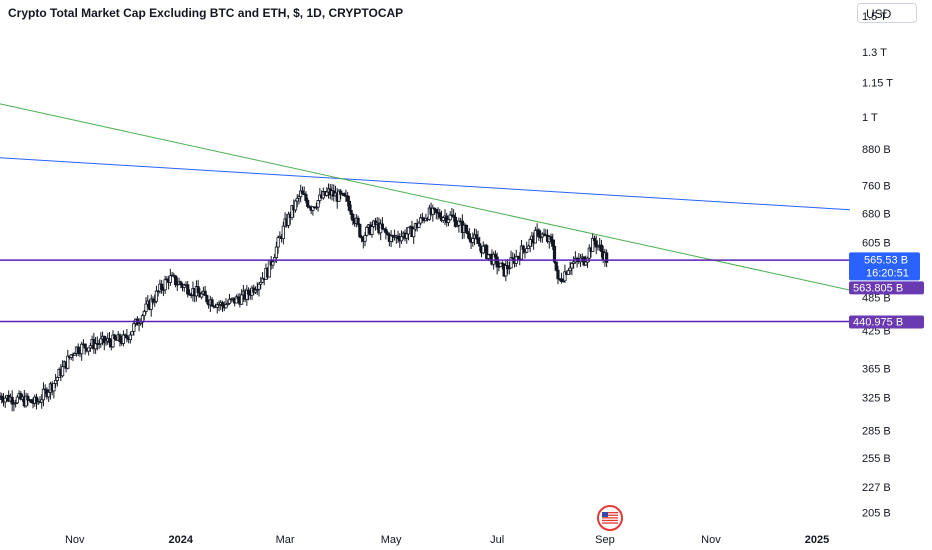 Image resolution: width=932 pixels, height=550 pixels. I want to click on x-tick-label: May, so click(391, 540).